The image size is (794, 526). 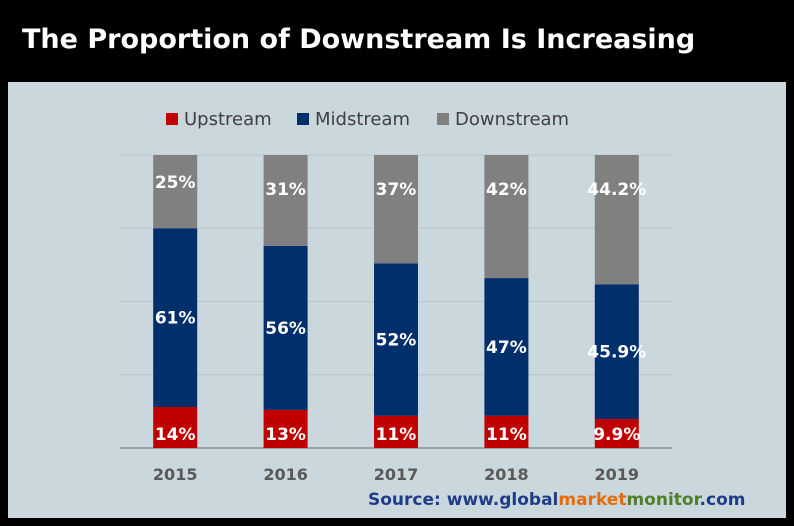 I want to click on source-global: global, so click(x=529, y=500).